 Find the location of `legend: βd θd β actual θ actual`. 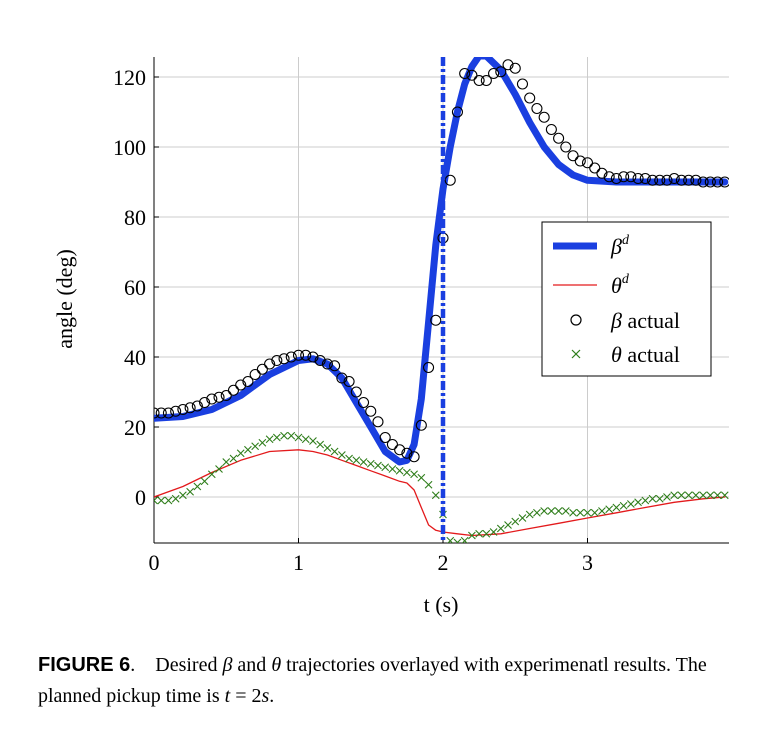

legend: βd θd β actual θ actual is located at coordinates (626, 299).